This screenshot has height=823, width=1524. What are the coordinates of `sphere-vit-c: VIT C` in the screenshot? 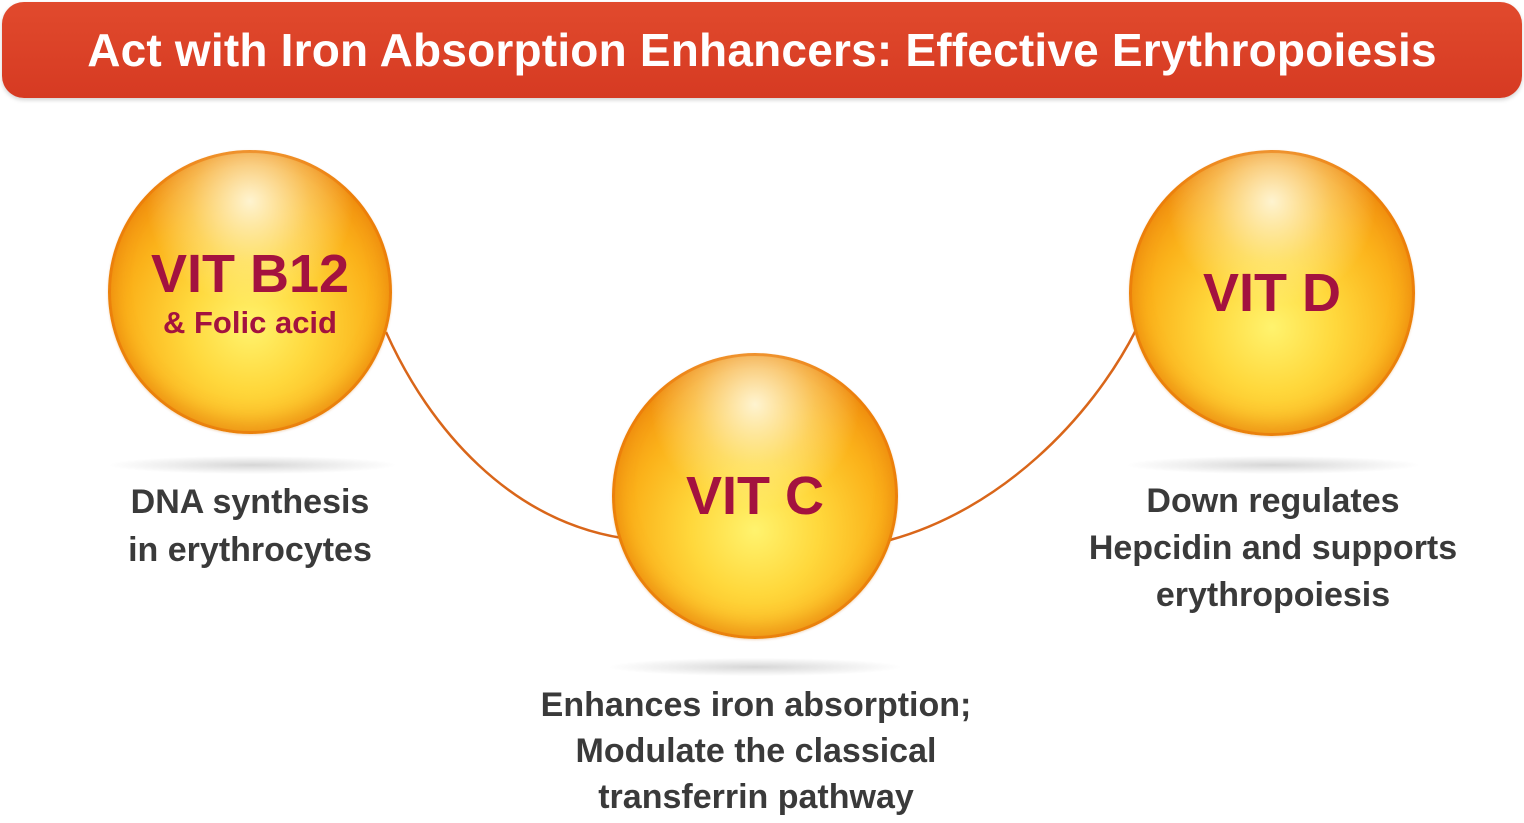 It's located at (755, 496).